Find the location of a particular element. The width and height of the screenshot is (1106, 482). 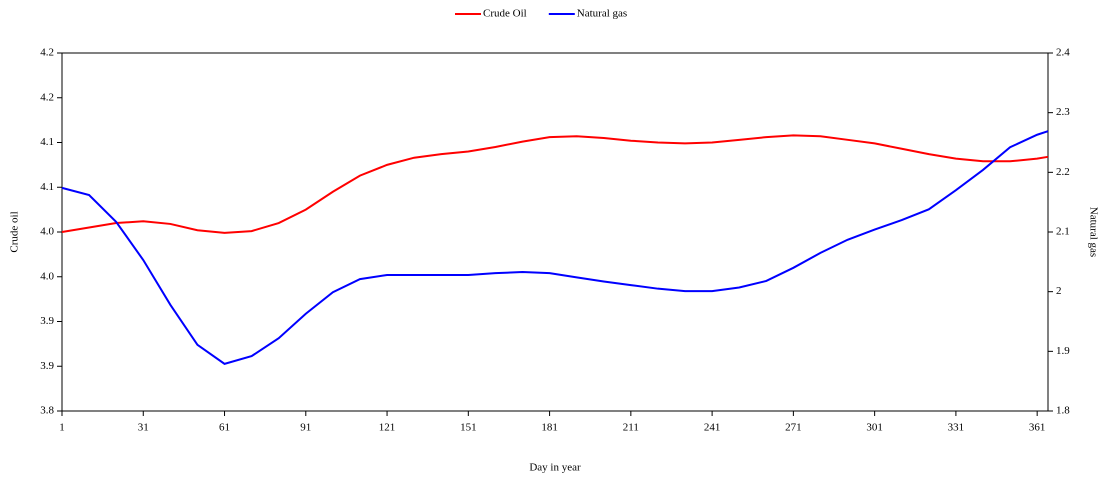

legend-label: Crude Oil is located at coordinates (505, 14).